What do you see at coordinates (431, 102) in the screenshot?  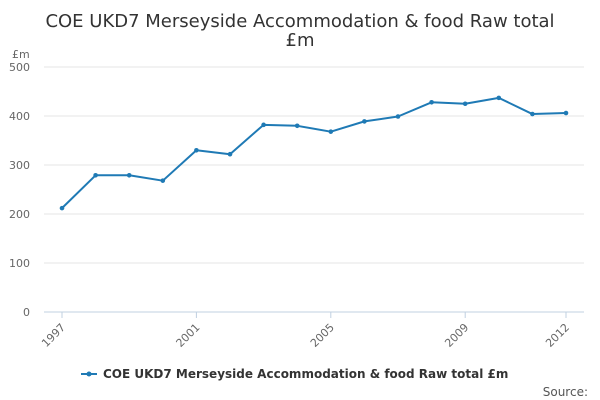 I see `data-point-2008` at bounding box center [431, 102].